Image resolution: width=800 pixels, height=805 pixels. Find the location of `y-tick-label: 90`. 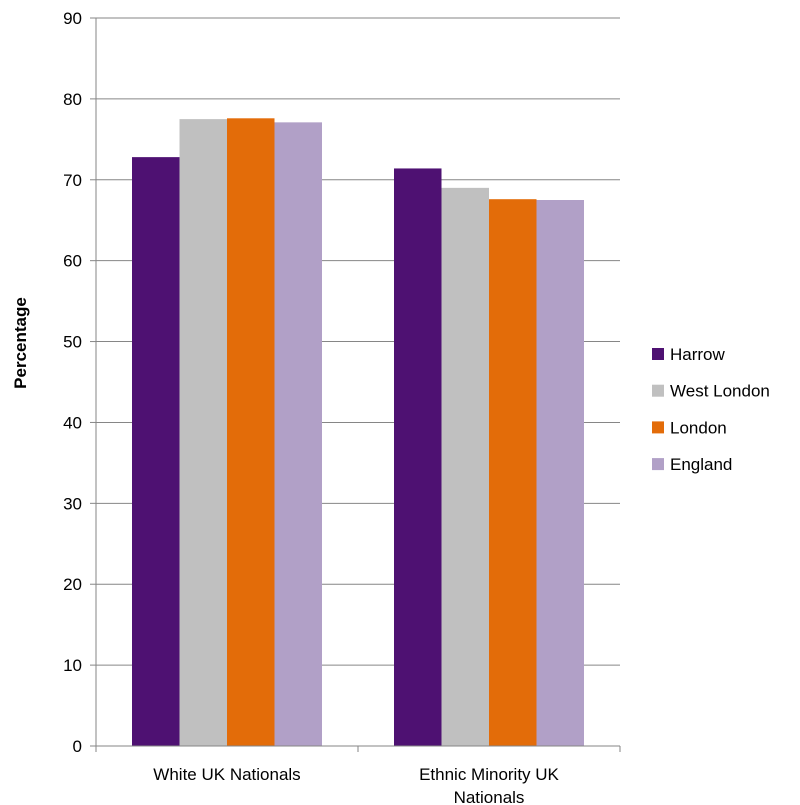

y-tick-label: 90 is located at coordinates (72, 18).